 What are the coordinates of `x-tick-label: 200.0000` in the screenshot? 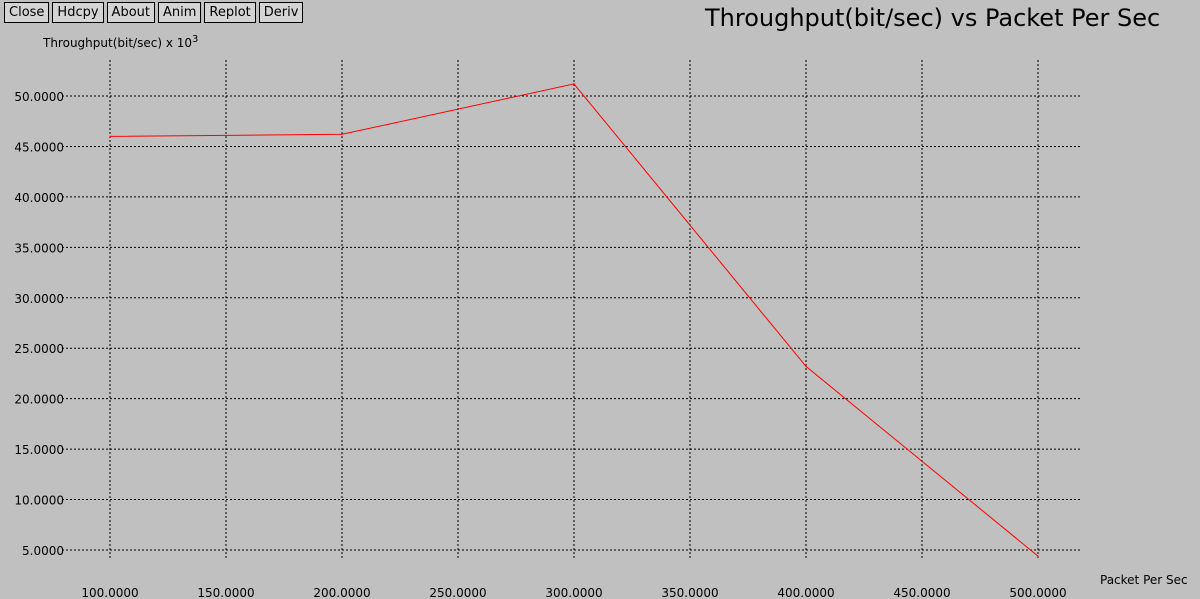 It's located at (341, 592).